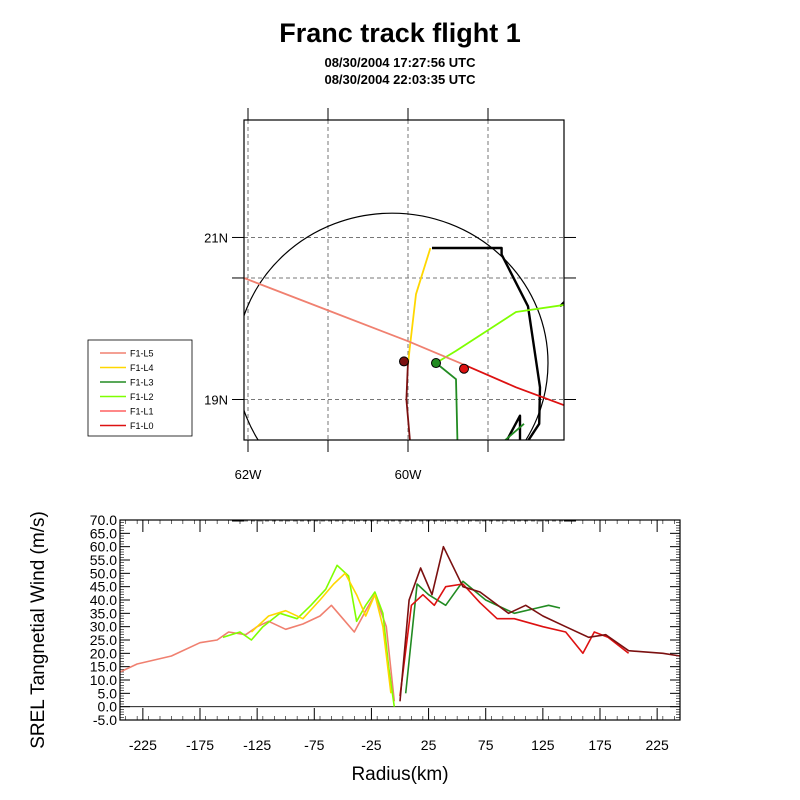  I want to click on x-tick-label-6: 75, so click(486, 745).